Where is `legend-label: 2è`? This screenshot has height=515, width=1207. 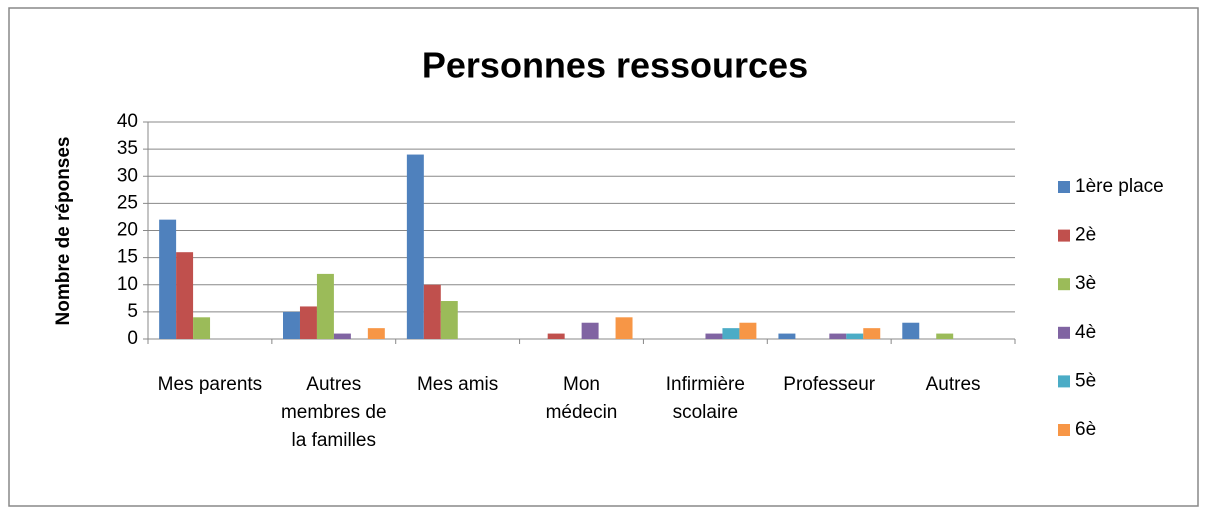
legend-label: 2è is located at coordinates (1085, 235).